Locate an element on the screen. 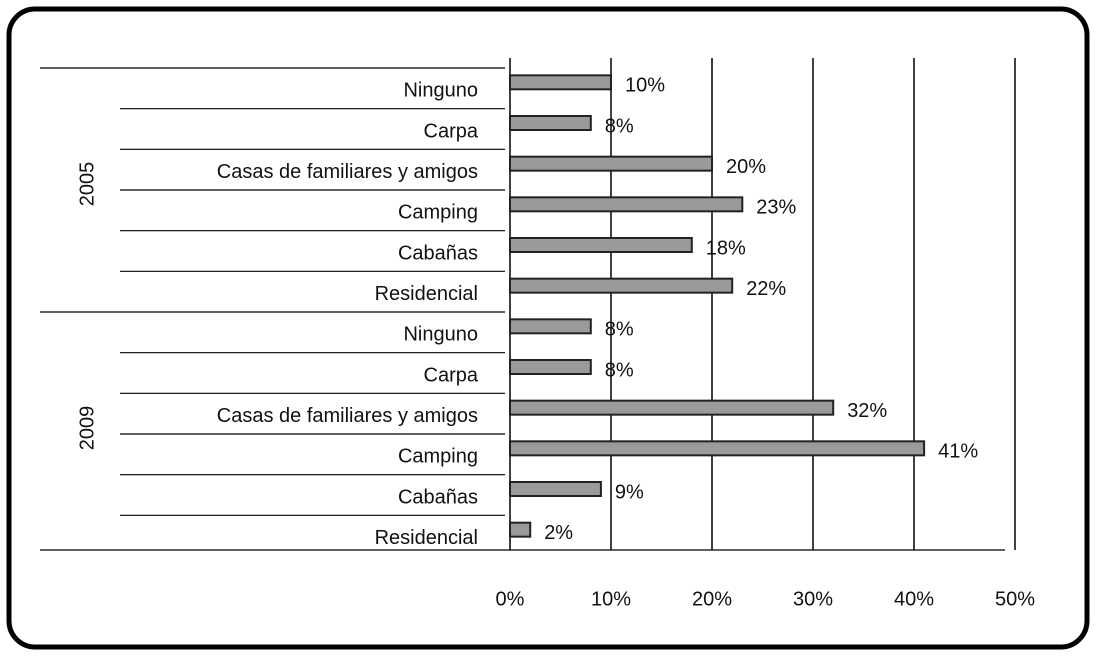 The height and width of the screenshot is (661, 1097). value-label: 18% is located at coordinates (726, 248).